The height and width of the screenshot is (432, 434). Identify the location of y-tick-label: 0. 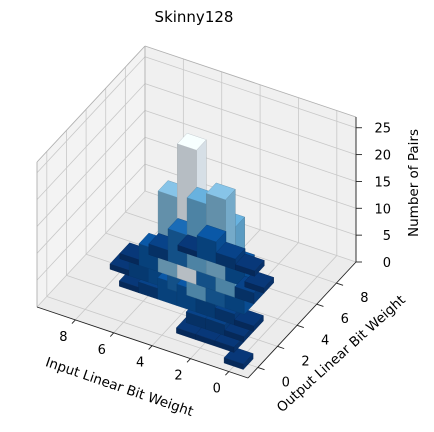
(286, 382).